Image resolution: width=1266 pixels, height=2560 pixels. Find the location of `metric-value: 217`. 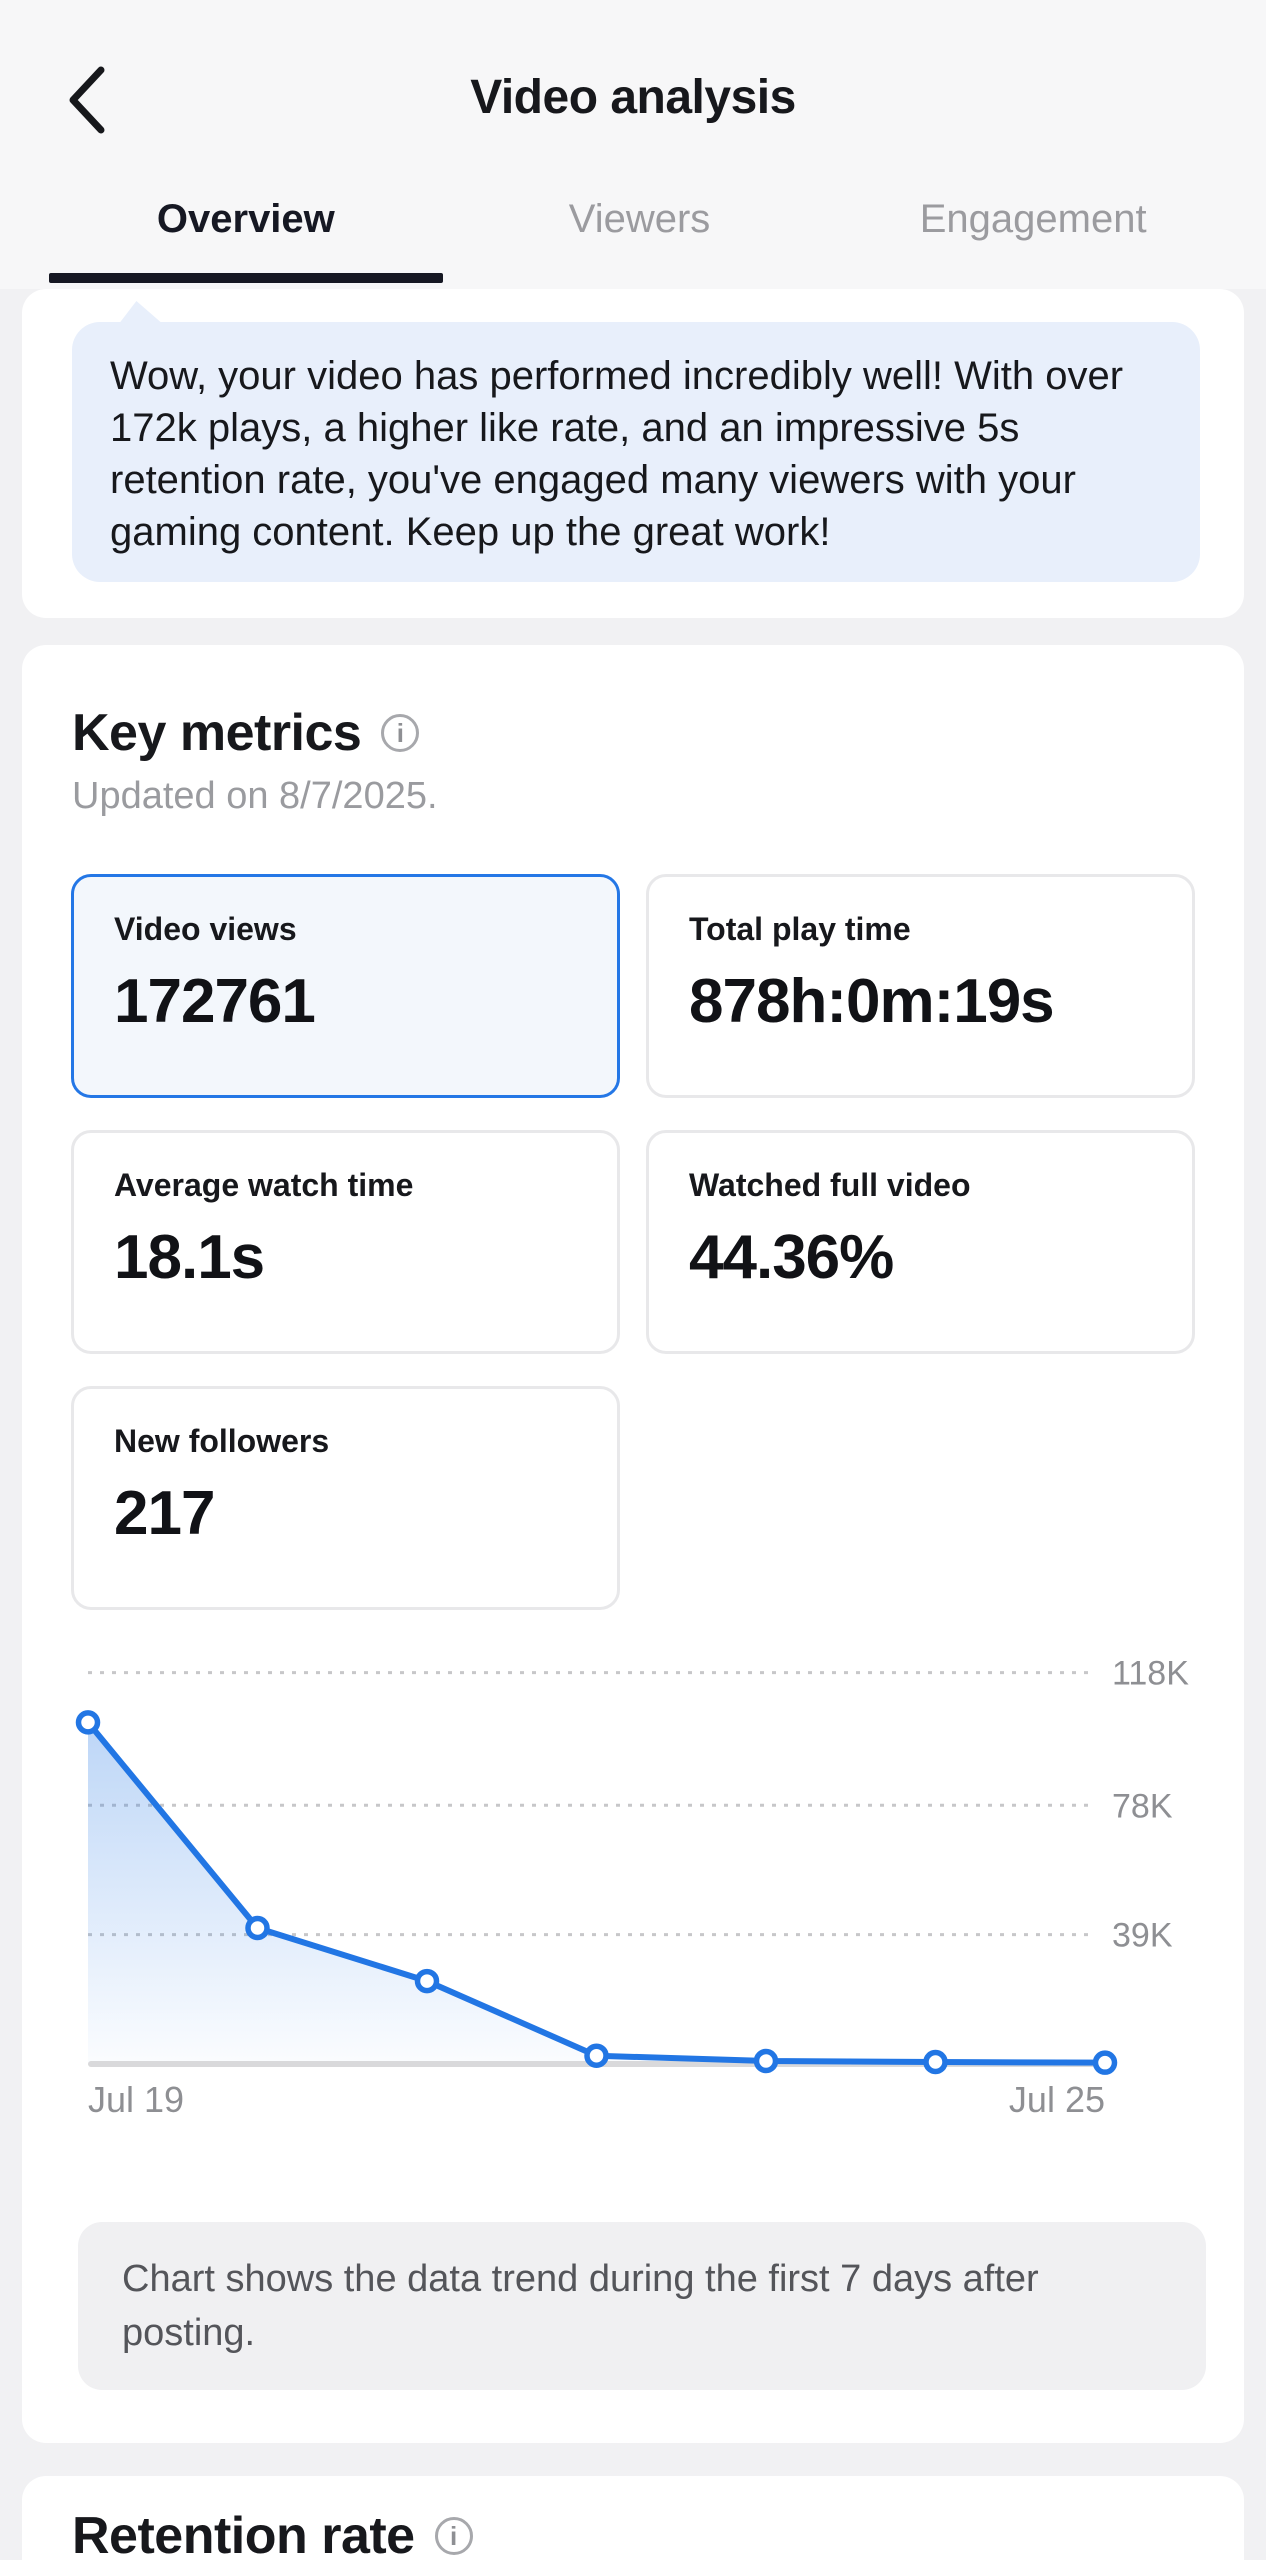

metric-value: 217 is located at coordinates (164, 1513).